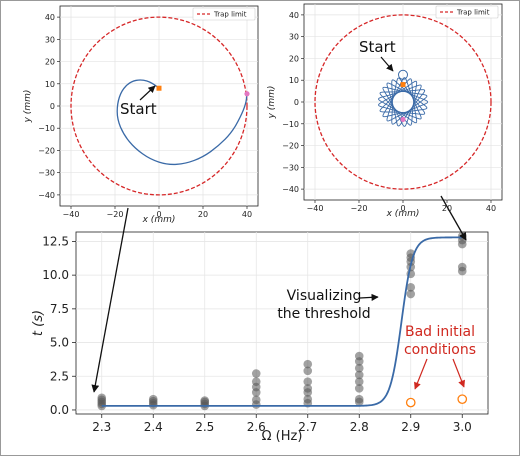 Image resolution: width=520 pixels, height=456 pixels. Describe the element at coordinates (282, 436) in the screenshot. I see `x-axis-label-bottom: Ω (Hz)` at that location.